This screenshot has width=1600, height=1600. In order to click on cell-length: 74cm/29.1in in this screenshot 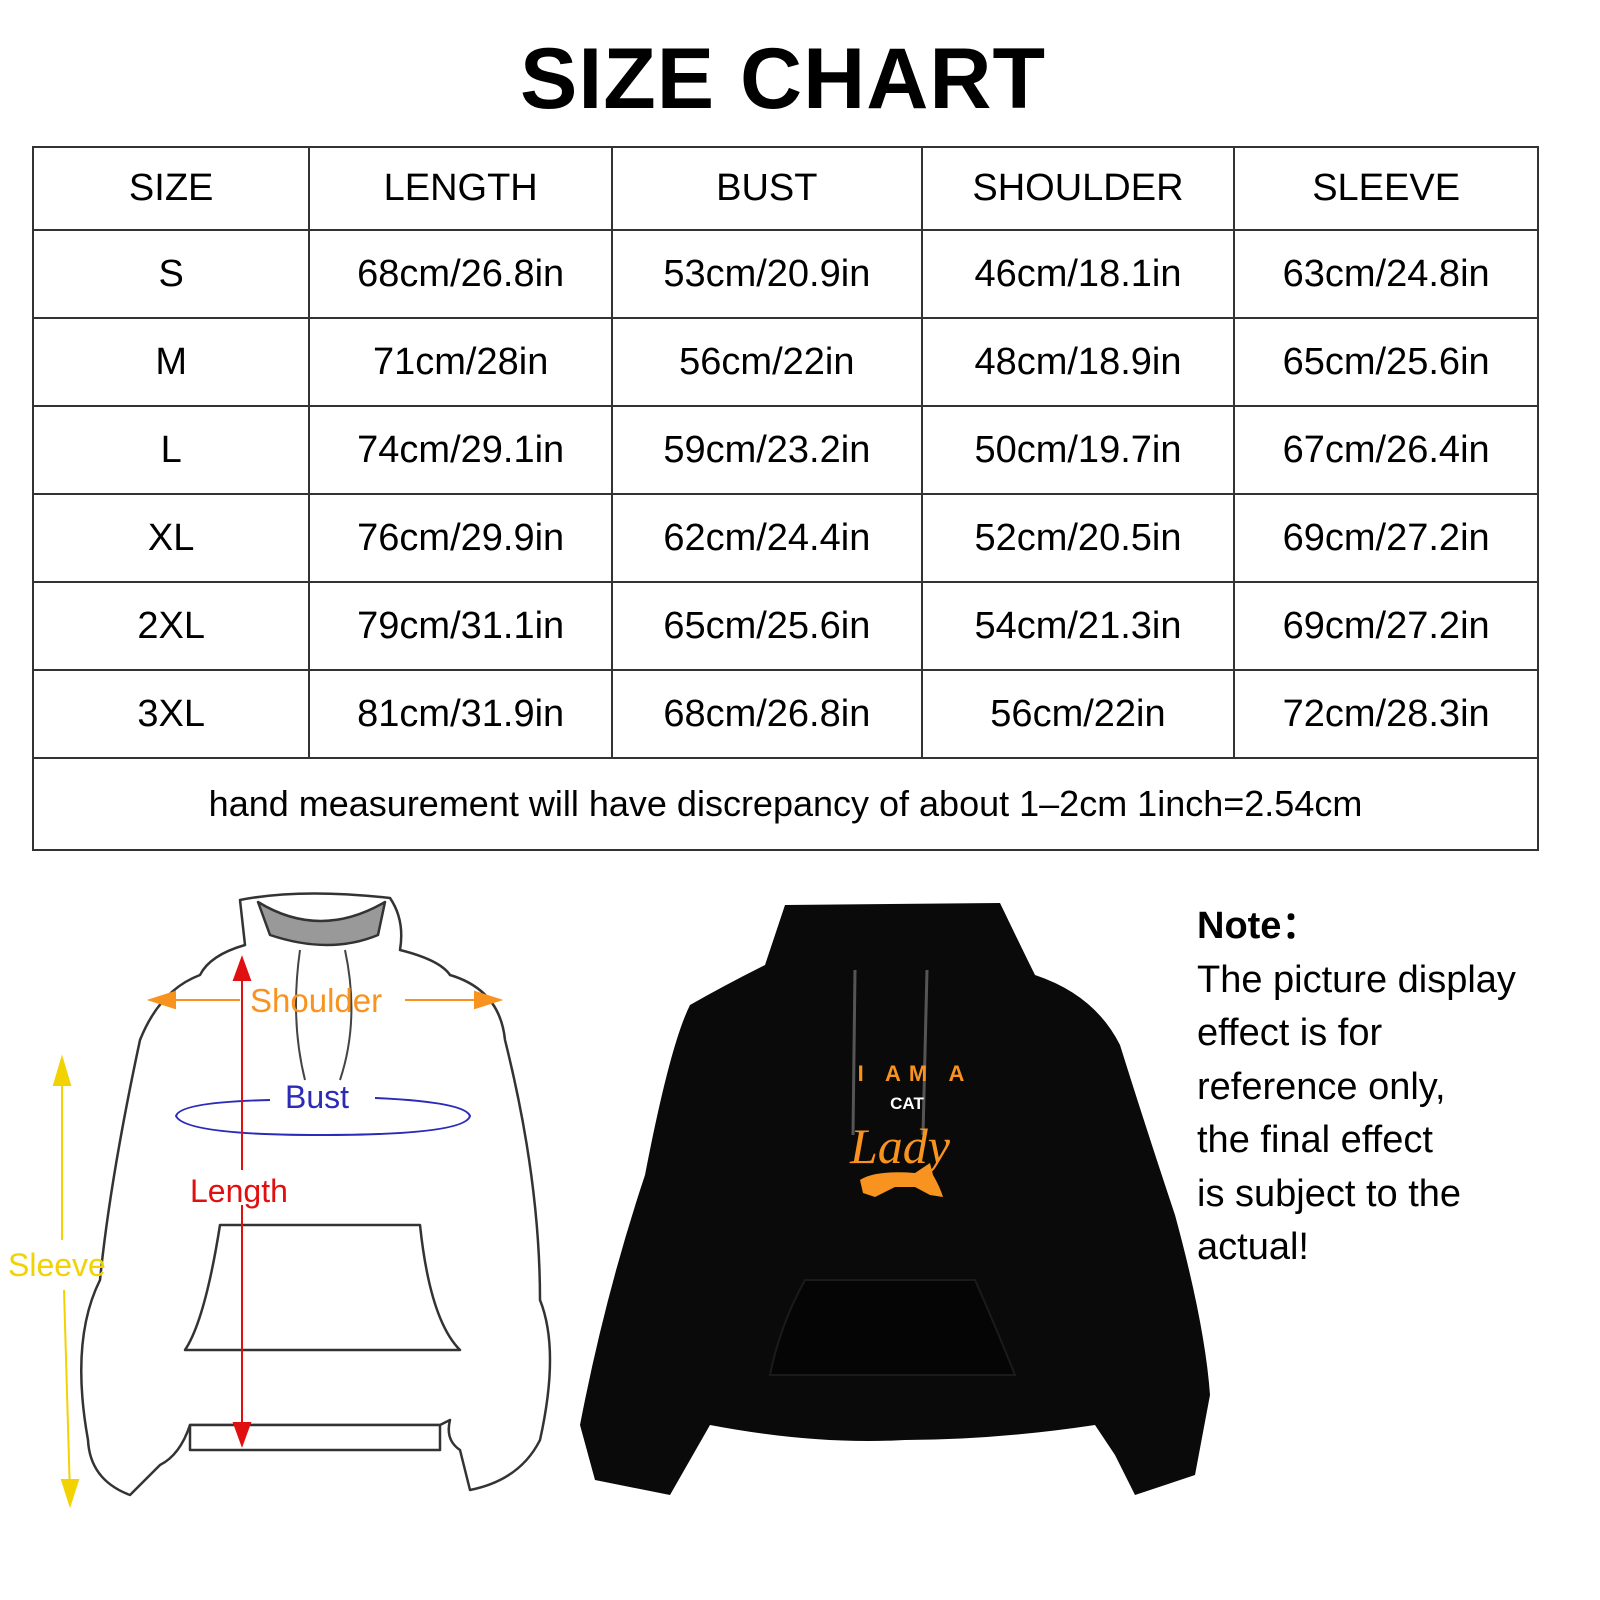, I will do `click(460, 450)`.